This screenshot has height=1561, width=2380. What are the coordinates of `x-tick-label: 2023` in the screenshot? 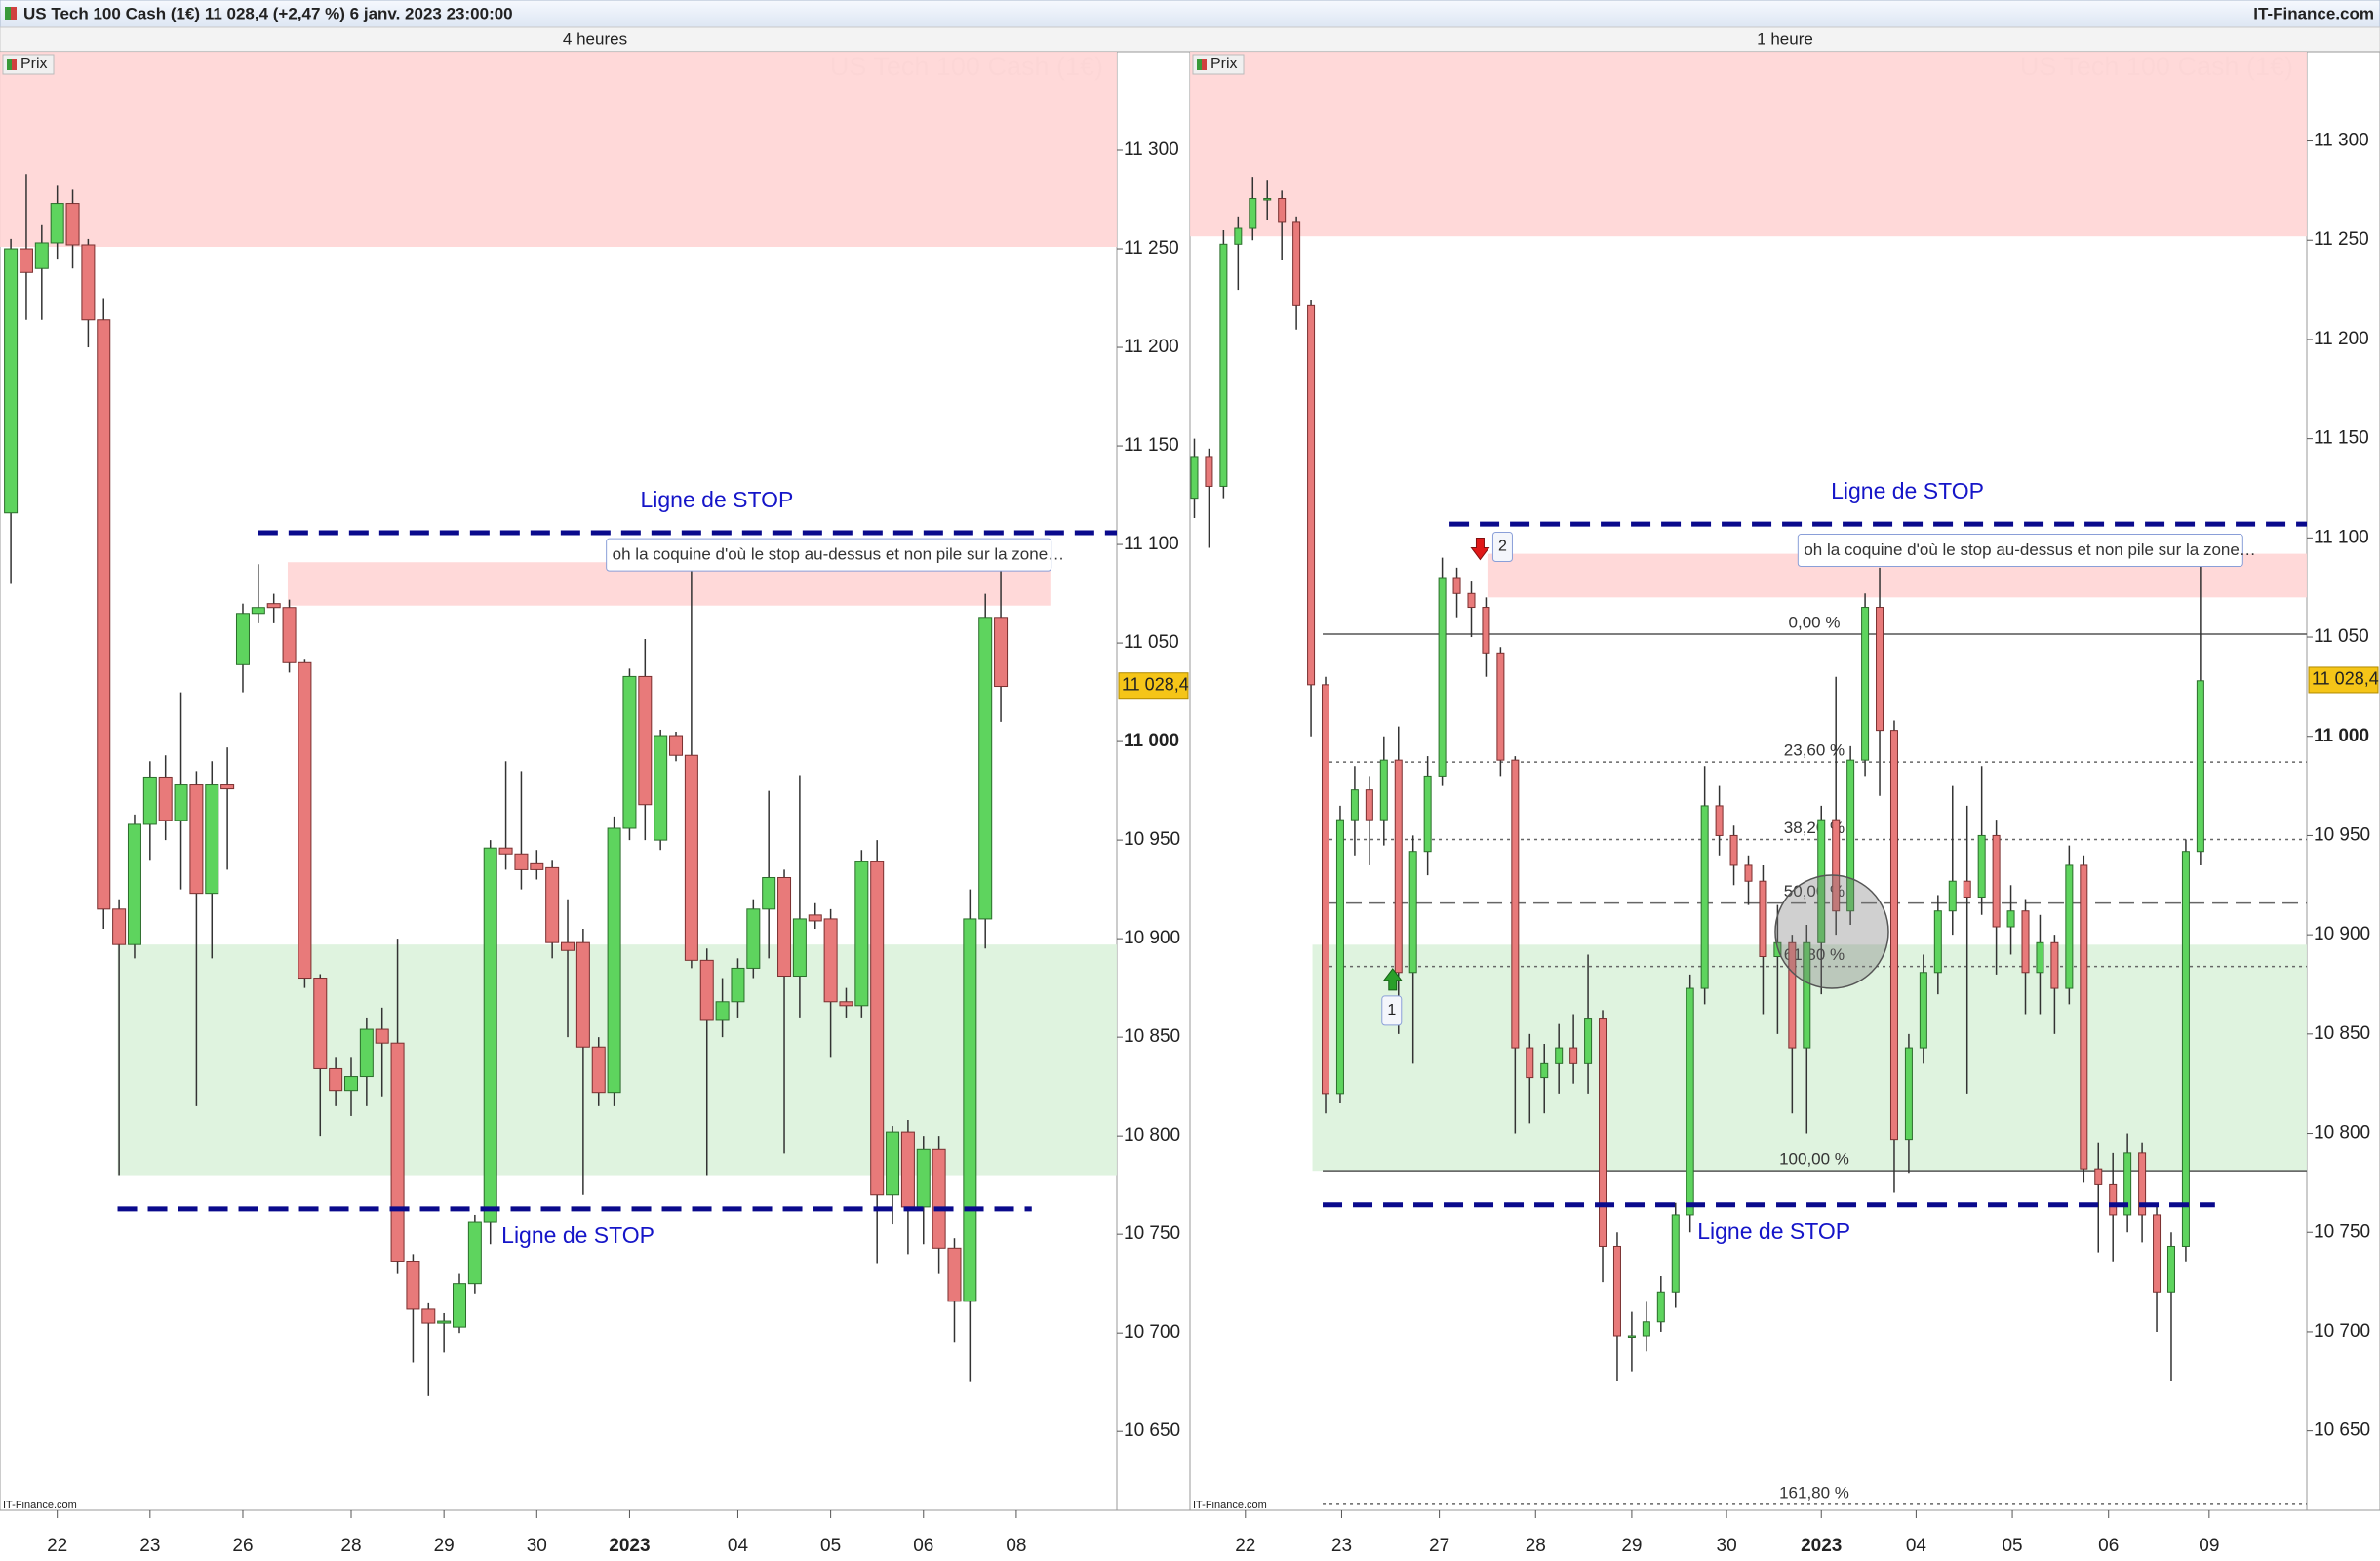 It's located at (629, 1546).